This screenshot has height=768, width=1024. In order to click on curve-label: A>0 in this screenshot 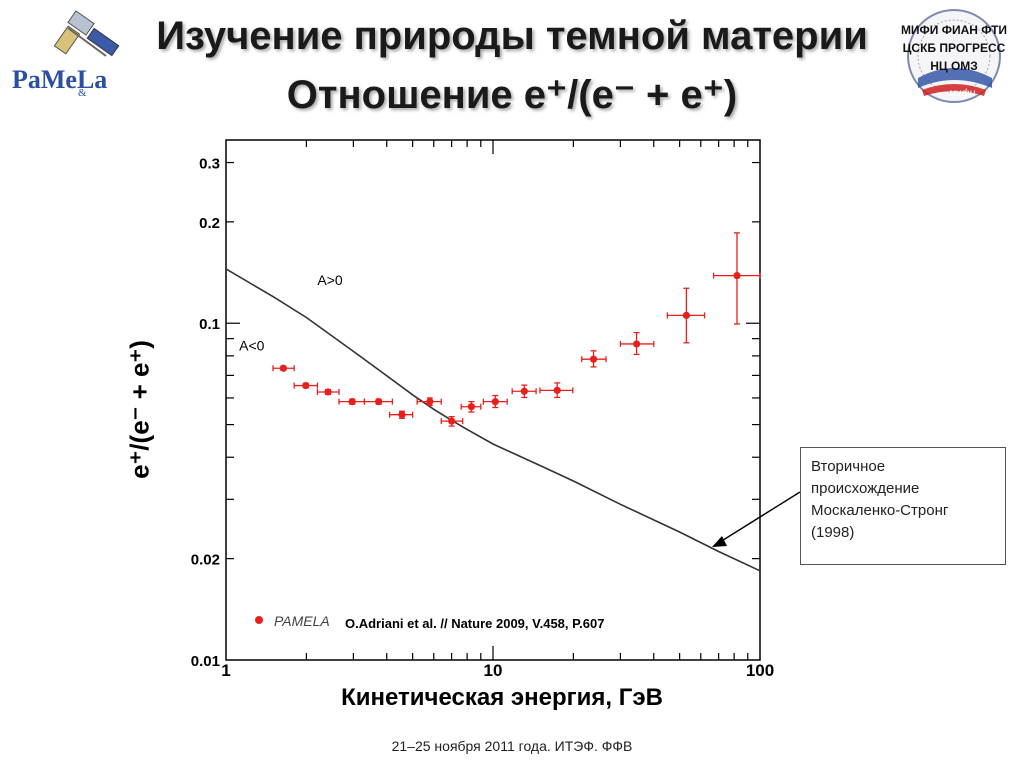, I will do `click(330, 280)`.